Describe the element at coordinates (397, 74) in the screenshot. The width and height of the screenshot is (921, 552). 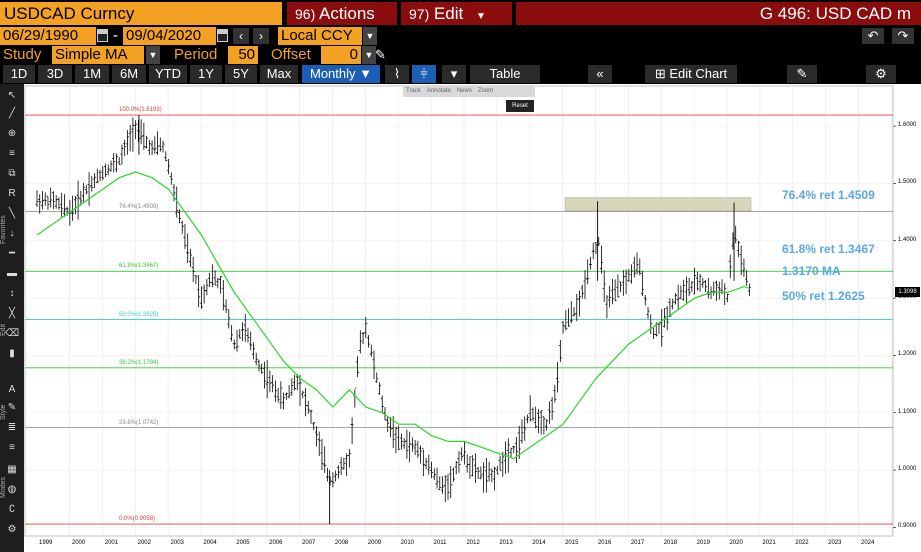
I see `line-chart-icon: ⌇` at that location.